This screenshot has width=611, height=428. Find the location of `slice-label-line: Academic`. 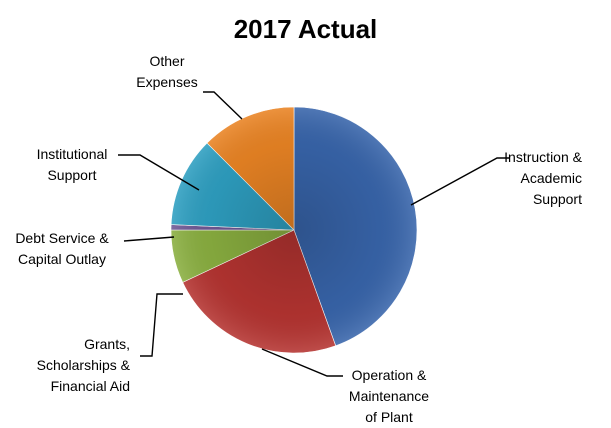

slice-label-line: Academic is located at coordinates (551, 178).